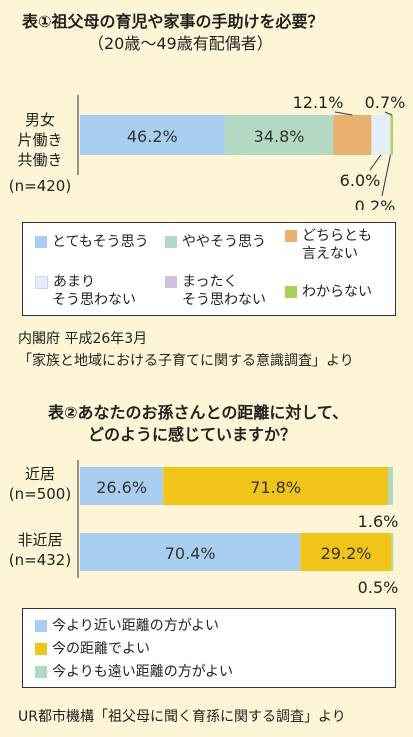 This screenshot has width=413, height=737. I want to click on chart1-plot: 46.2% 34.8% 12.1% 0.7% 6.0% 0.2%, so click(241, 151).